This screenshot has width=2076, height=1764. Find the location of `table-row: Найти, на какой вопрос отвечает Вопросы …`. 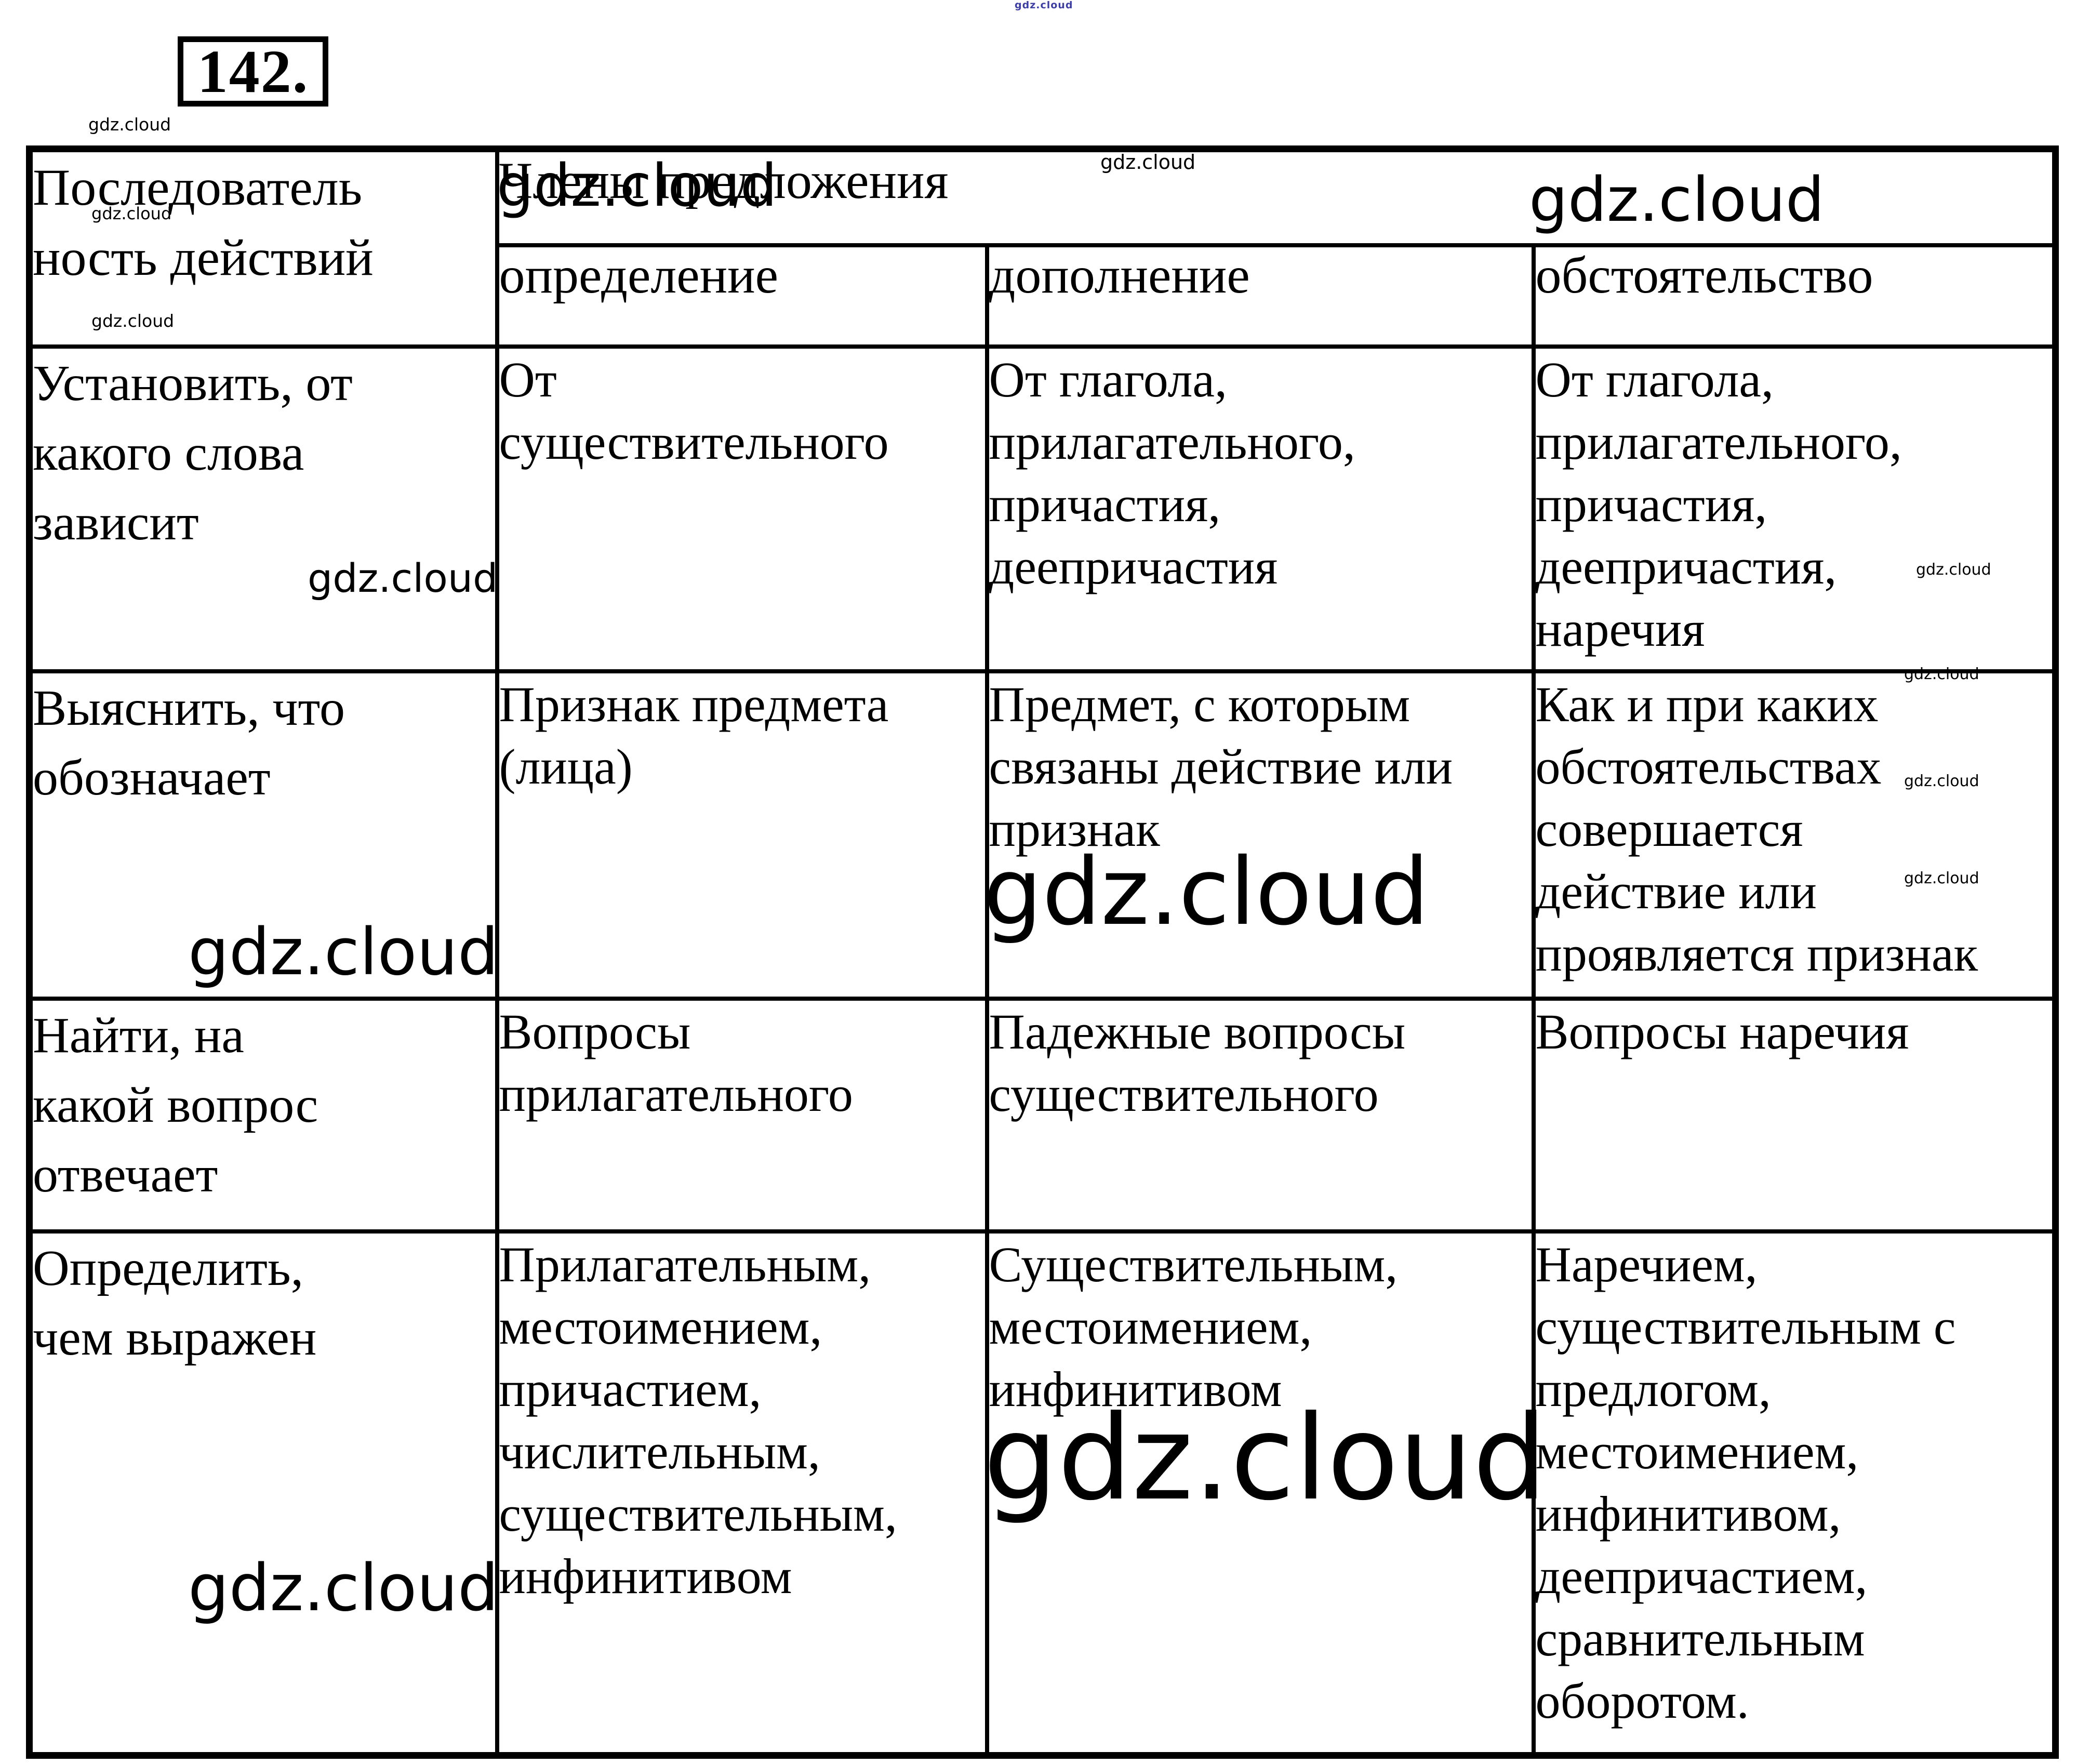

table-row: Найти, на какой вопрос отвечает Вопросы … is located at coordinates (1042, 1115).